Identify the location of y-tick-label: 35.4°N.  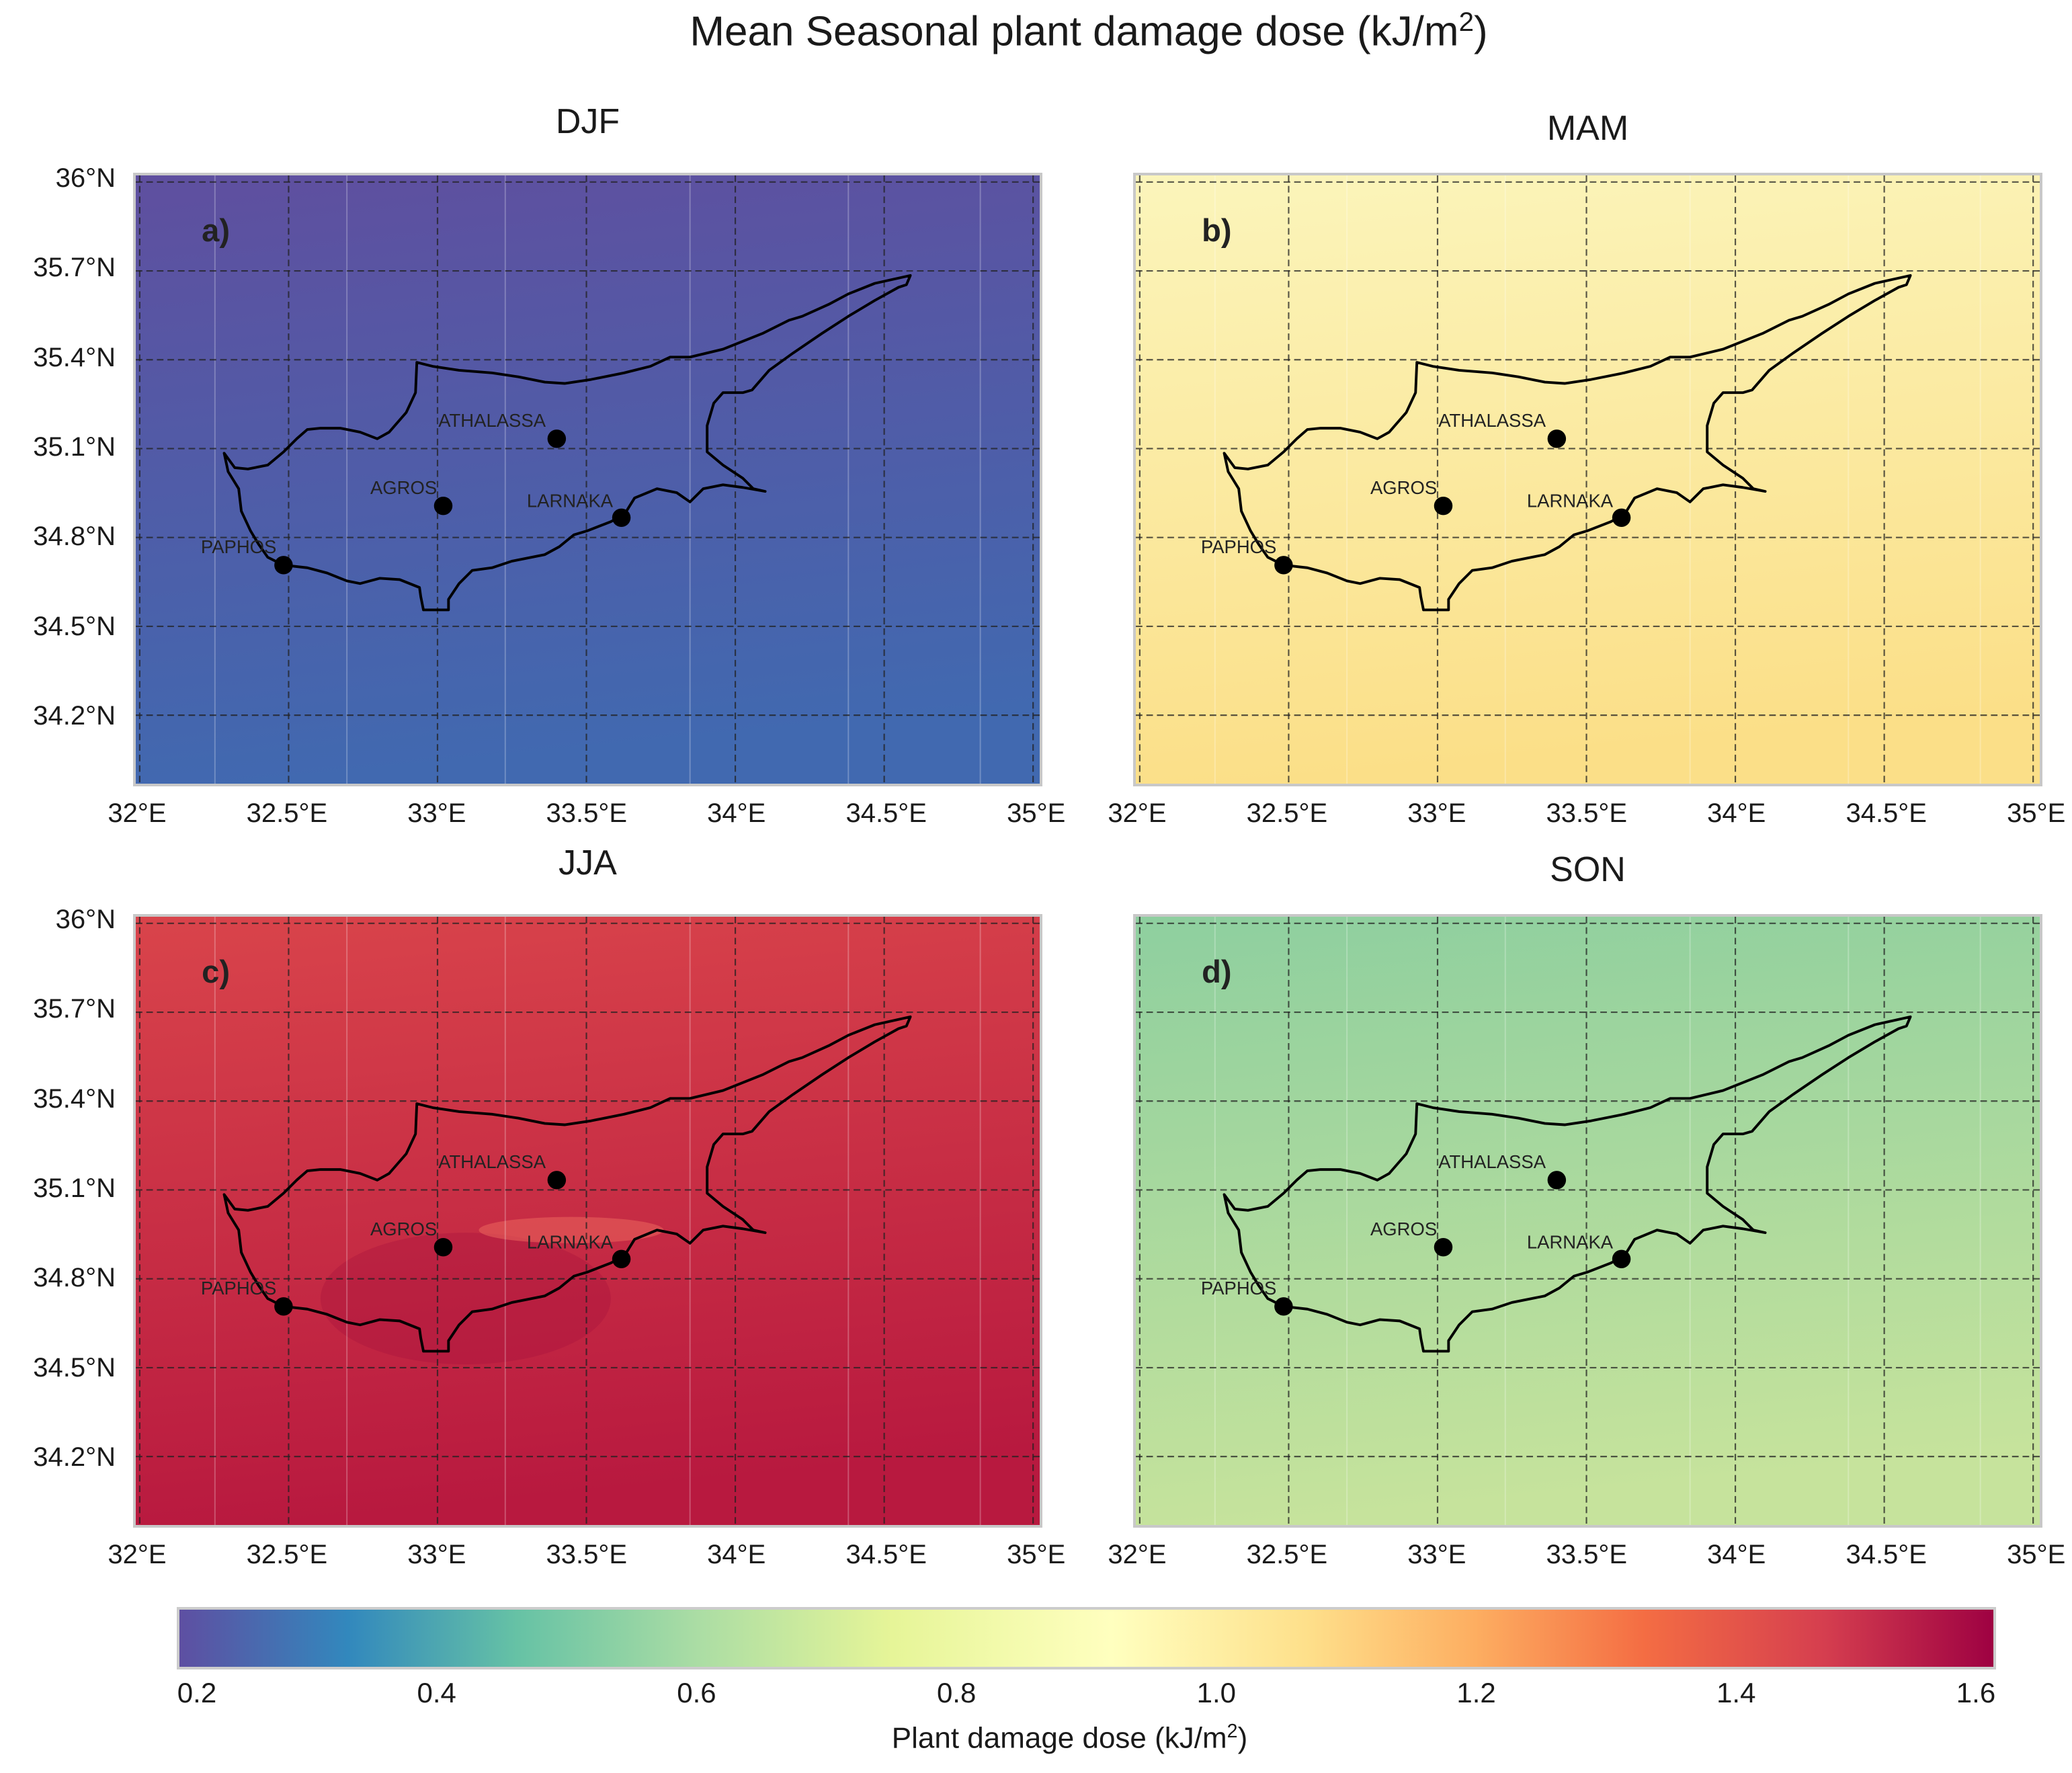
(74, 357).